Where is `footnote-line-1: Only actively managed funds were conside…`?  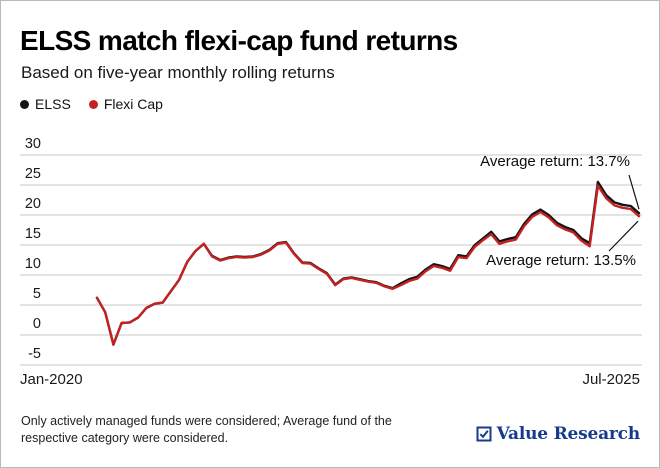
footnote-line-1: Only actively managed funds were conside… is located at coordinates (206, 421).